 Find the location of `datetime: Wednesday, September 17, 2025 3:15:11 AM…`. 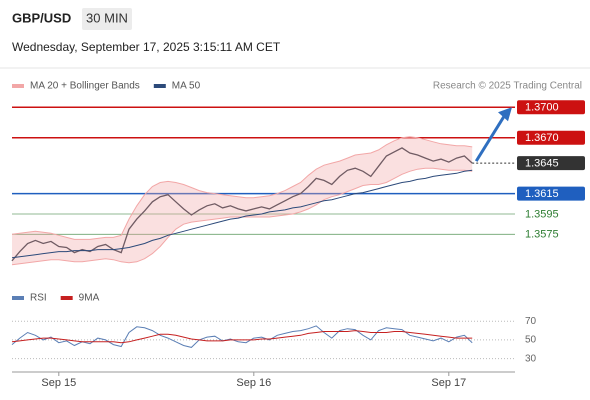

datetime: Wednesday, September 17, 2025 3:15:11 AM… is located at coordinates (146, 47).